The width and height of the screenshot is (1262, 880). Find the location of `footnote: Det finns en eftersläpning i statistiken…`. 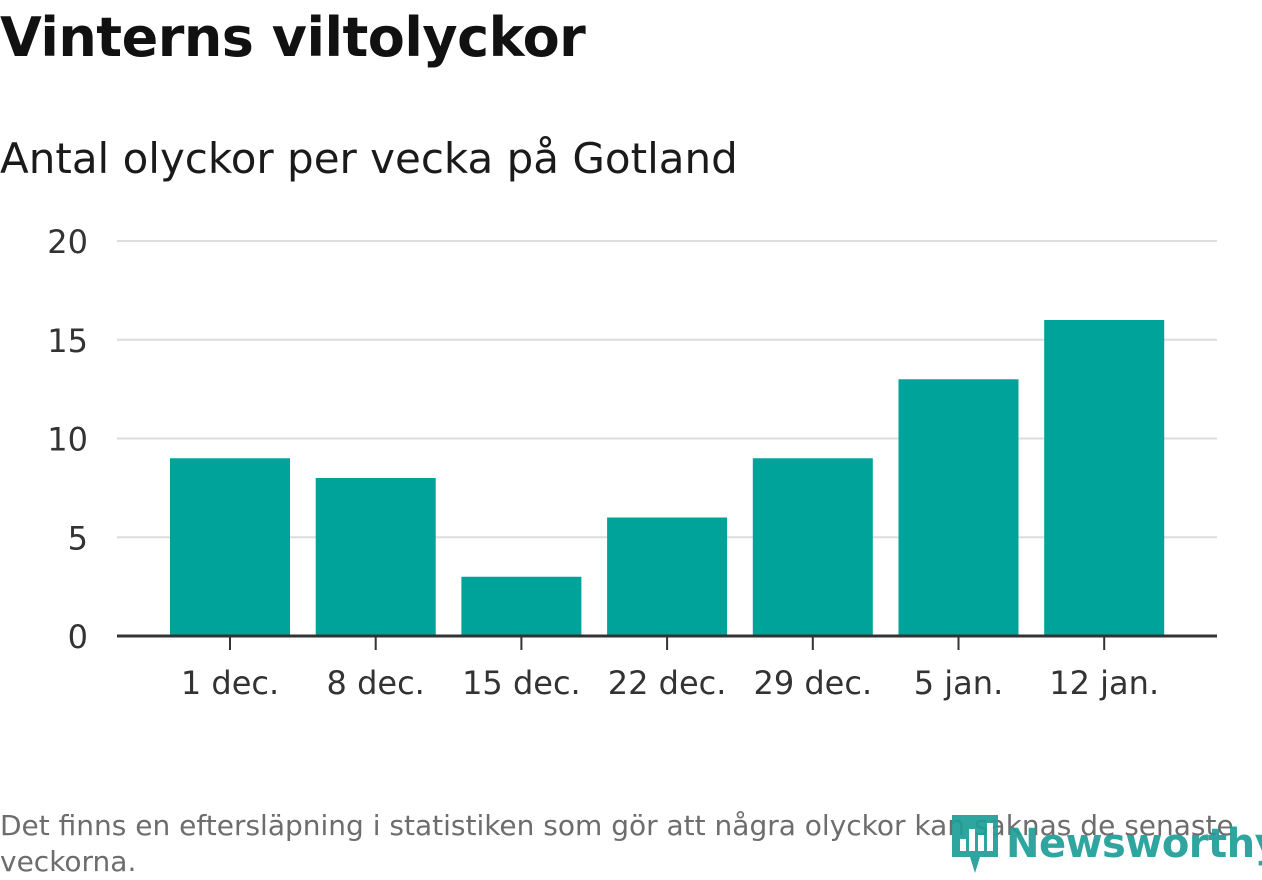

footnote: Det finns en eftersläpning i statistiken… is located at coordinates (617, 843).